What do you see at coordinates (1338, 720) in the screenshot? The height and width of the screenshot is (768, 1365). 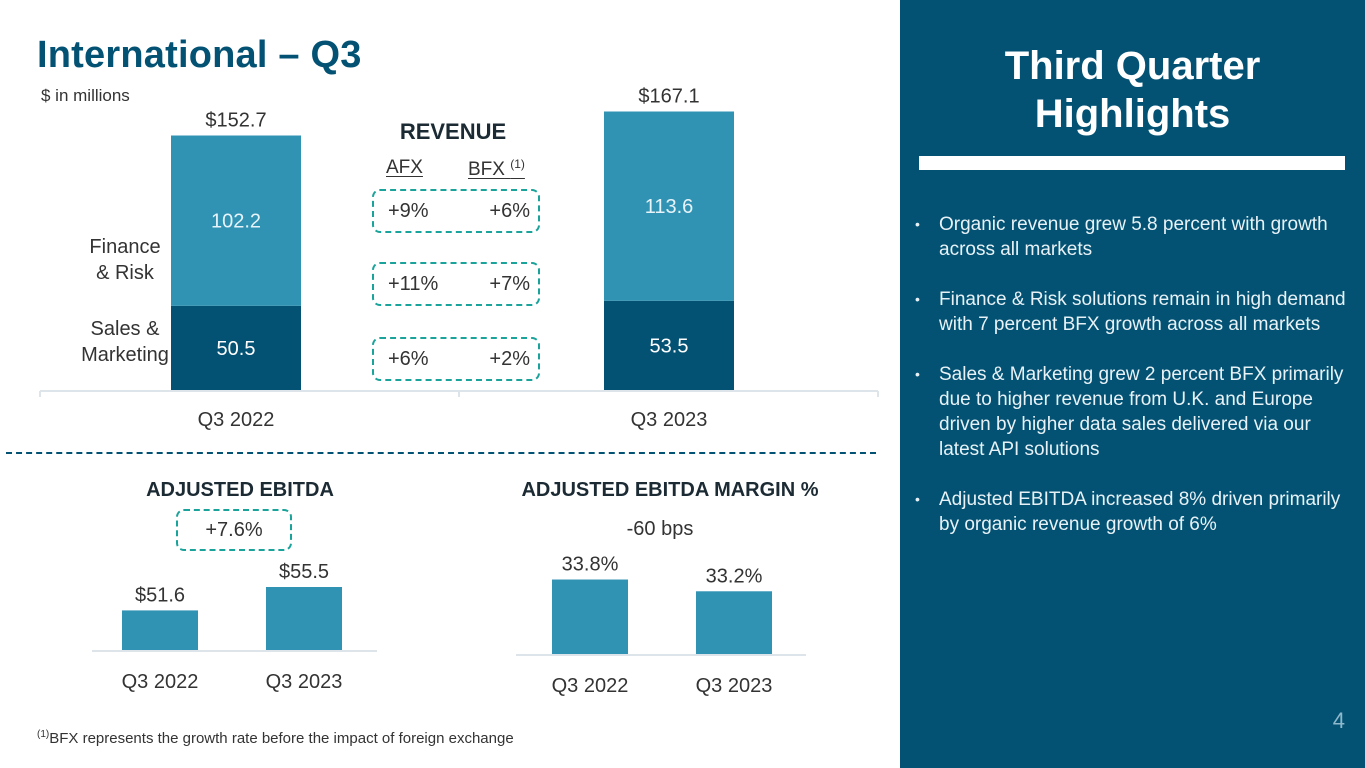 I see `page-number: 4` at bounding box center [1338, 720].